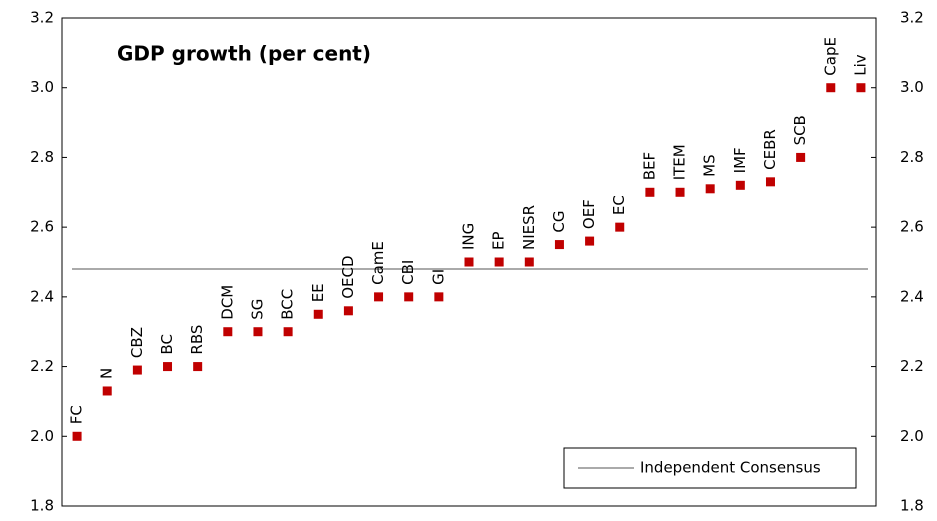 This screenshot has height=521, width=937. I want to click on point-label: NIESR, so click(529, 227).